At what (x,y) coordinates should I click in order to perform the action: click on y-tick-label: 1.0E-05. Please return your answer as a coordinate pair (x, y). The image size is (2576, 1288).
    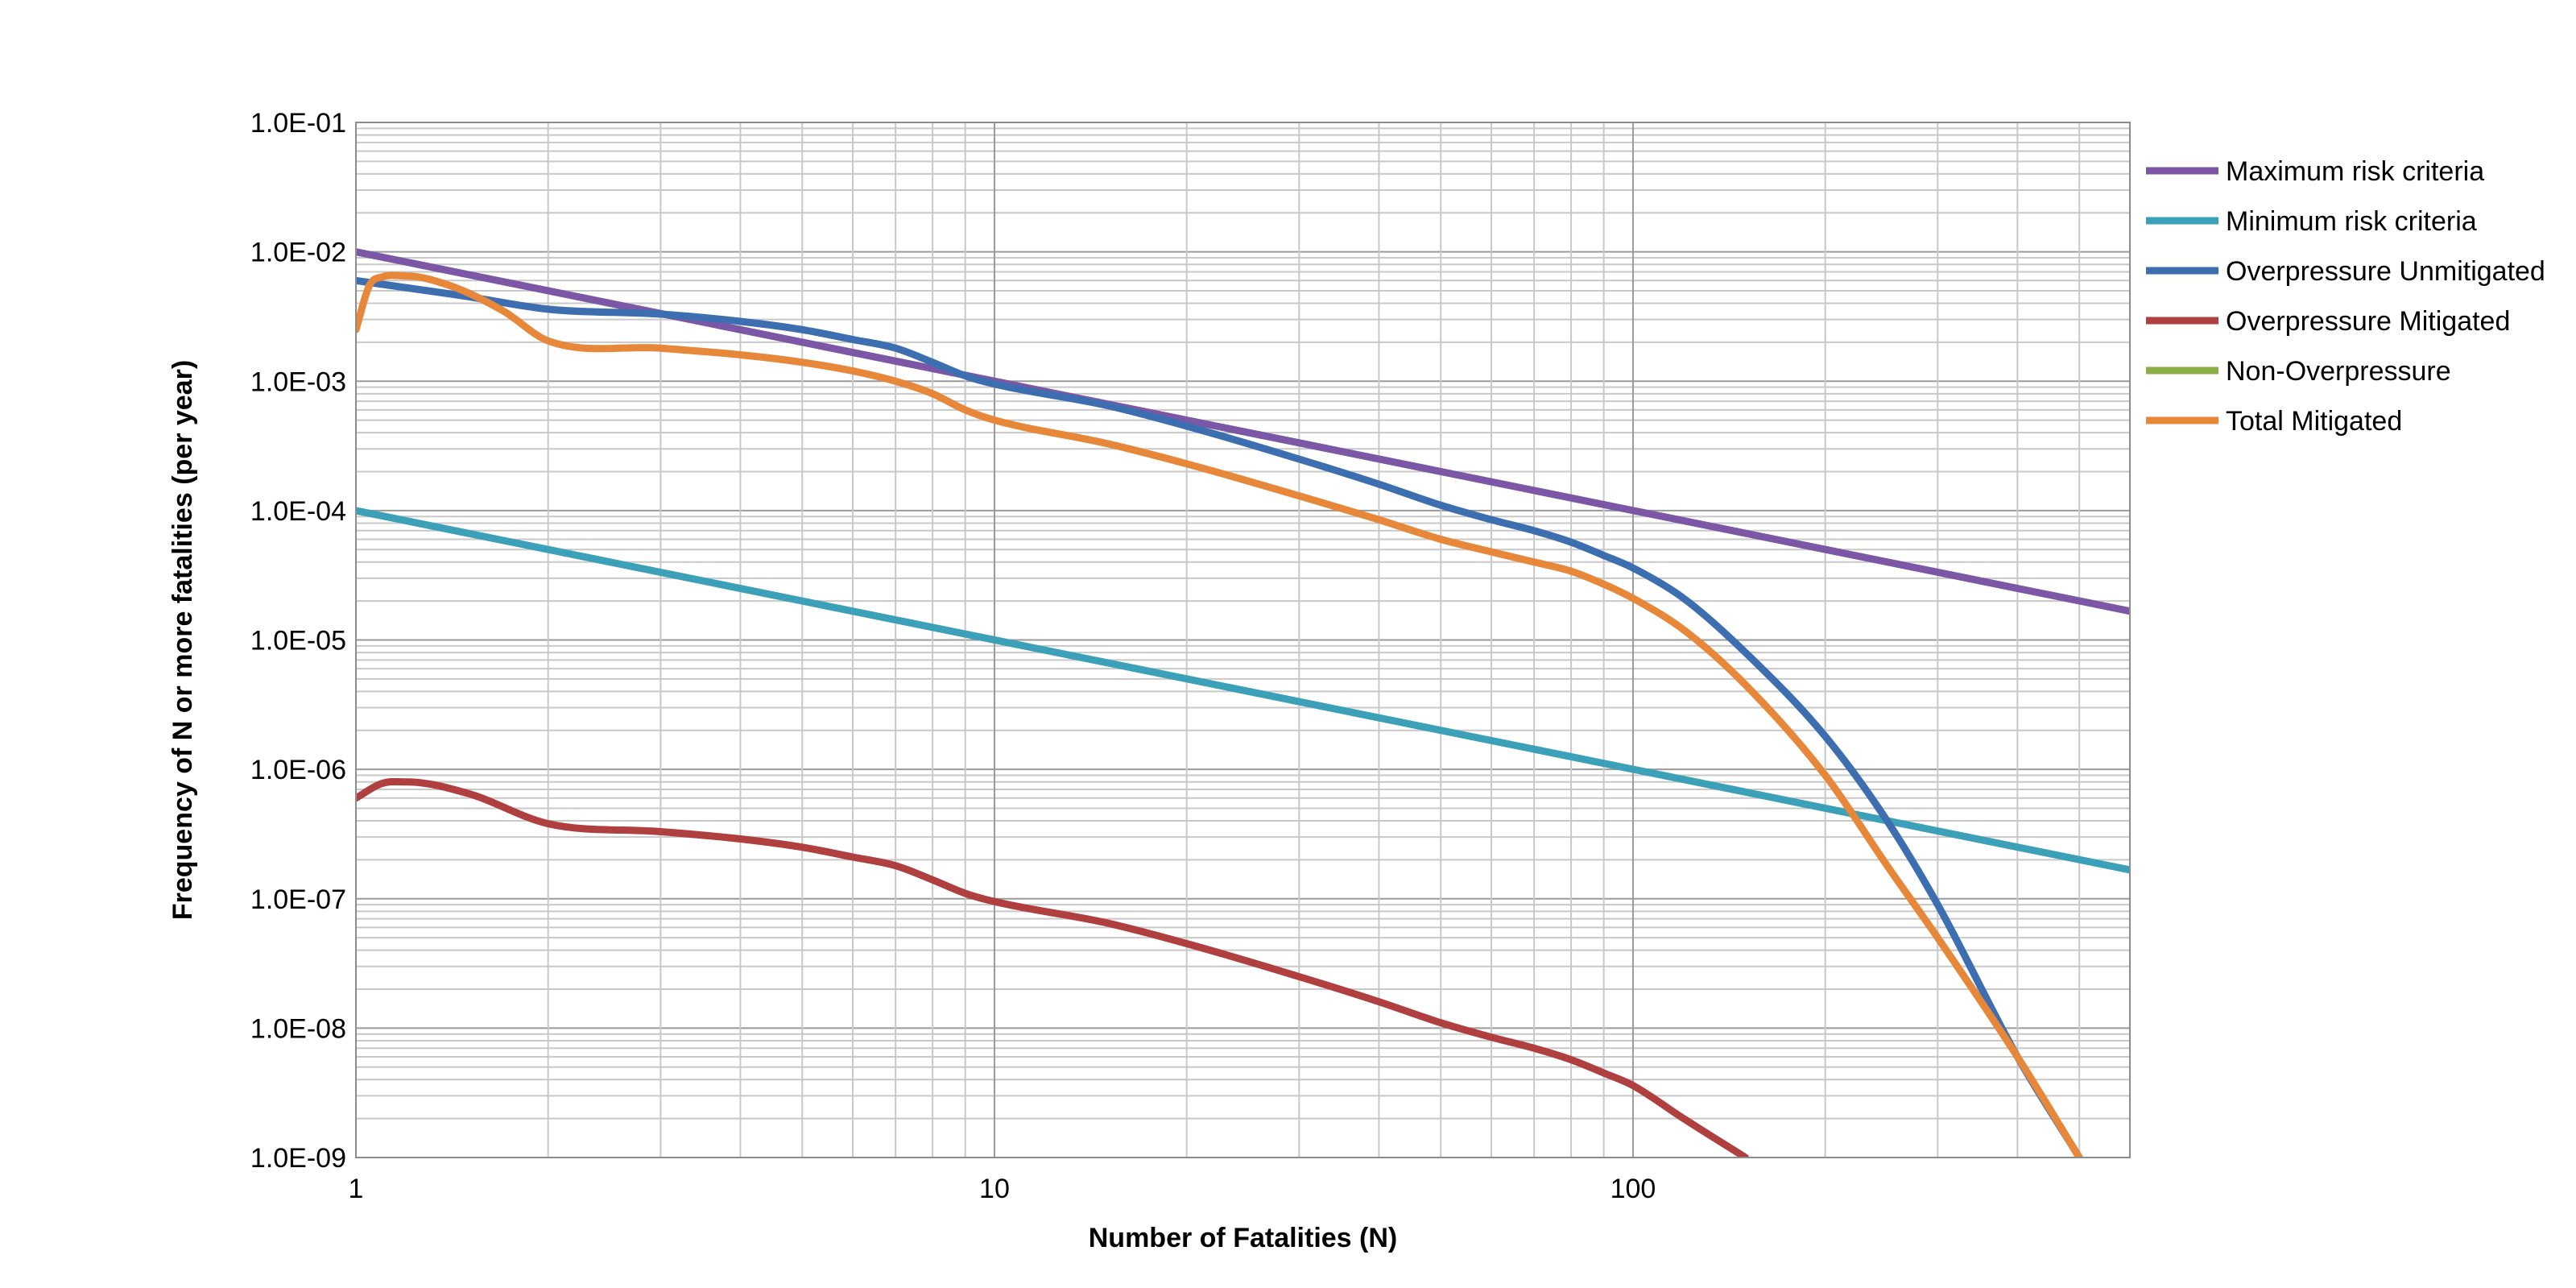
    Looking at the image, I should click on (298, 641).